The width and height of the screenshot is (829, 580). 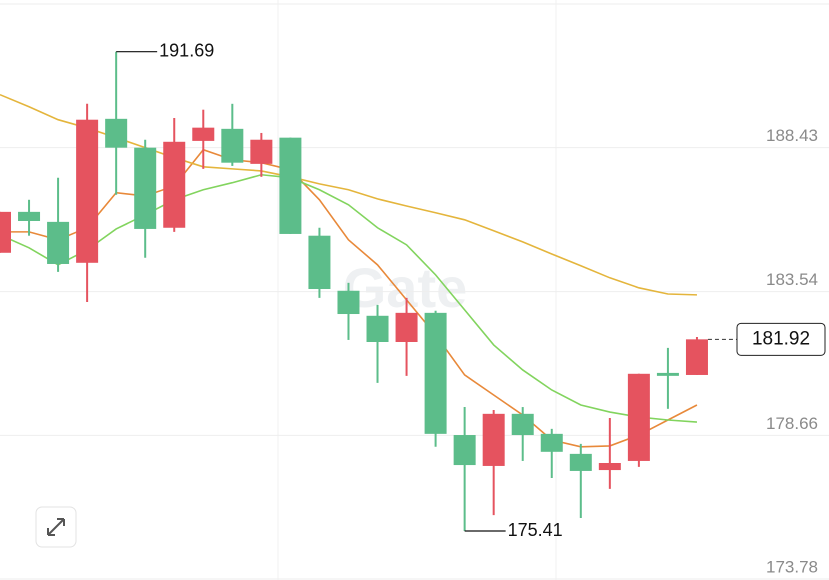 I want to click on last-price-box, so click(x=781, y=339).